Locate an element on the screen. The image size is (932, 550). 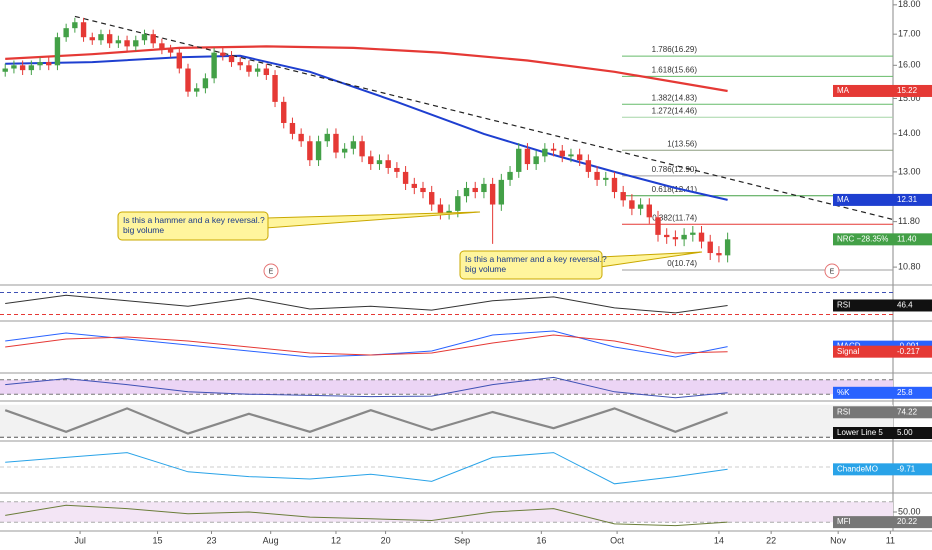
y-tick-label: 18.00 is located at coordinates (909, 4).